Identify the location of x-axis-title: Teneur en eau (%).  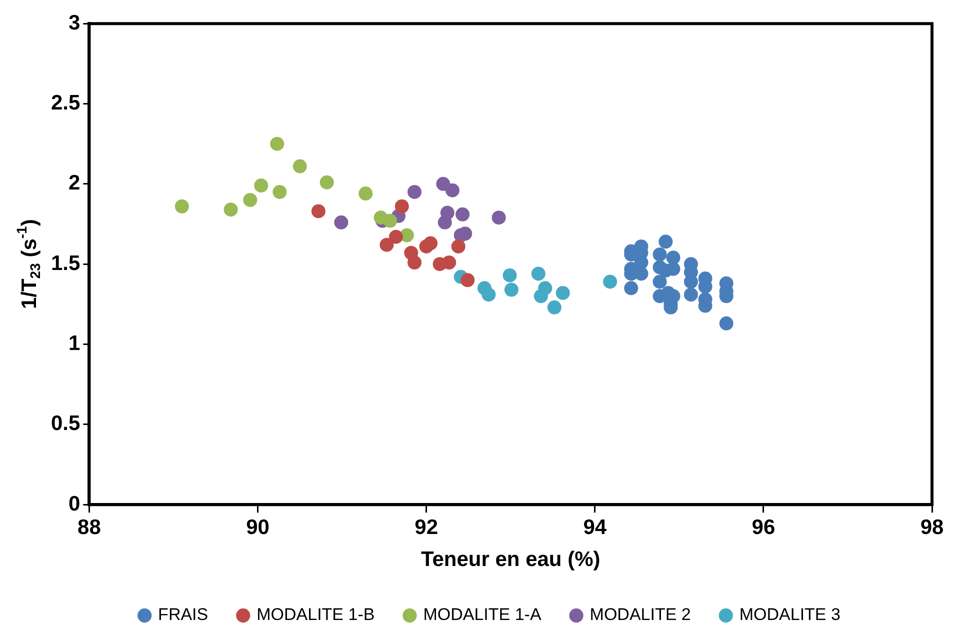
(510, 560).